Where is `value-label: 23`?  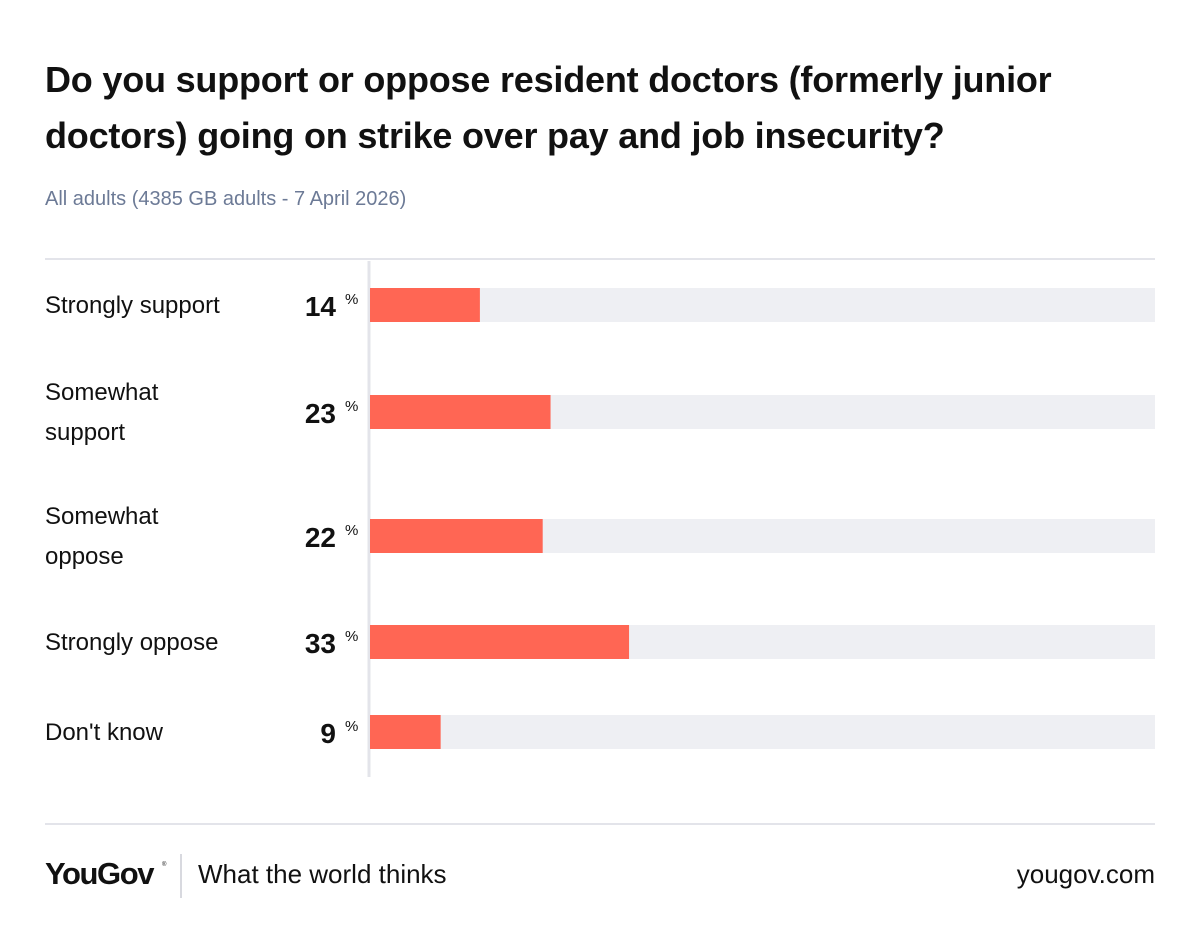
value-label: 23 is located at coordinates (320, 413).